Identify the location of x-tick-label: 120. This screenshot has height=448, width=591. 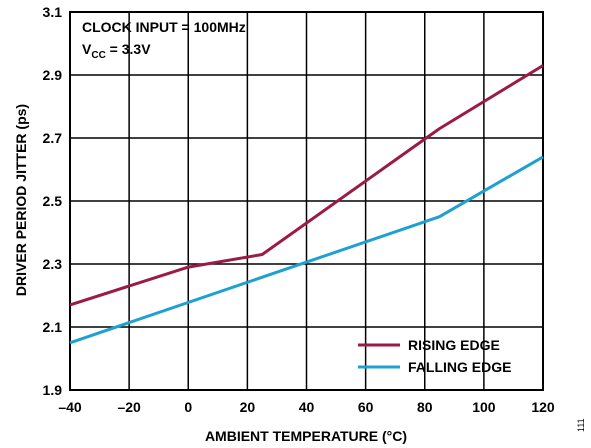
(543, 407).